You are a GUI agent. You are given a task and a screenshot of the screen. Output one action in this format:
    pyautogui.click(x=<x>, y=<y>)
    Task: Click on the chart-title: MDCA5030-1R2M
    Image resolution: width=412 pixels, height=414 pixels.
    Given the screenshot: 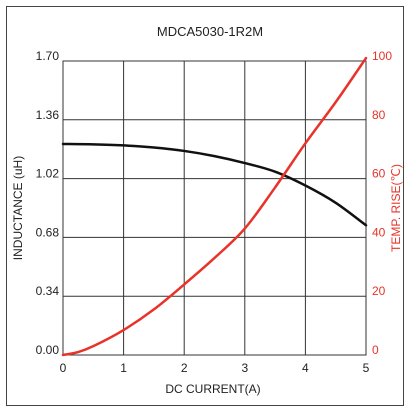 What is the action you would take?
    pyautogui.click(x=210, y=31)
    